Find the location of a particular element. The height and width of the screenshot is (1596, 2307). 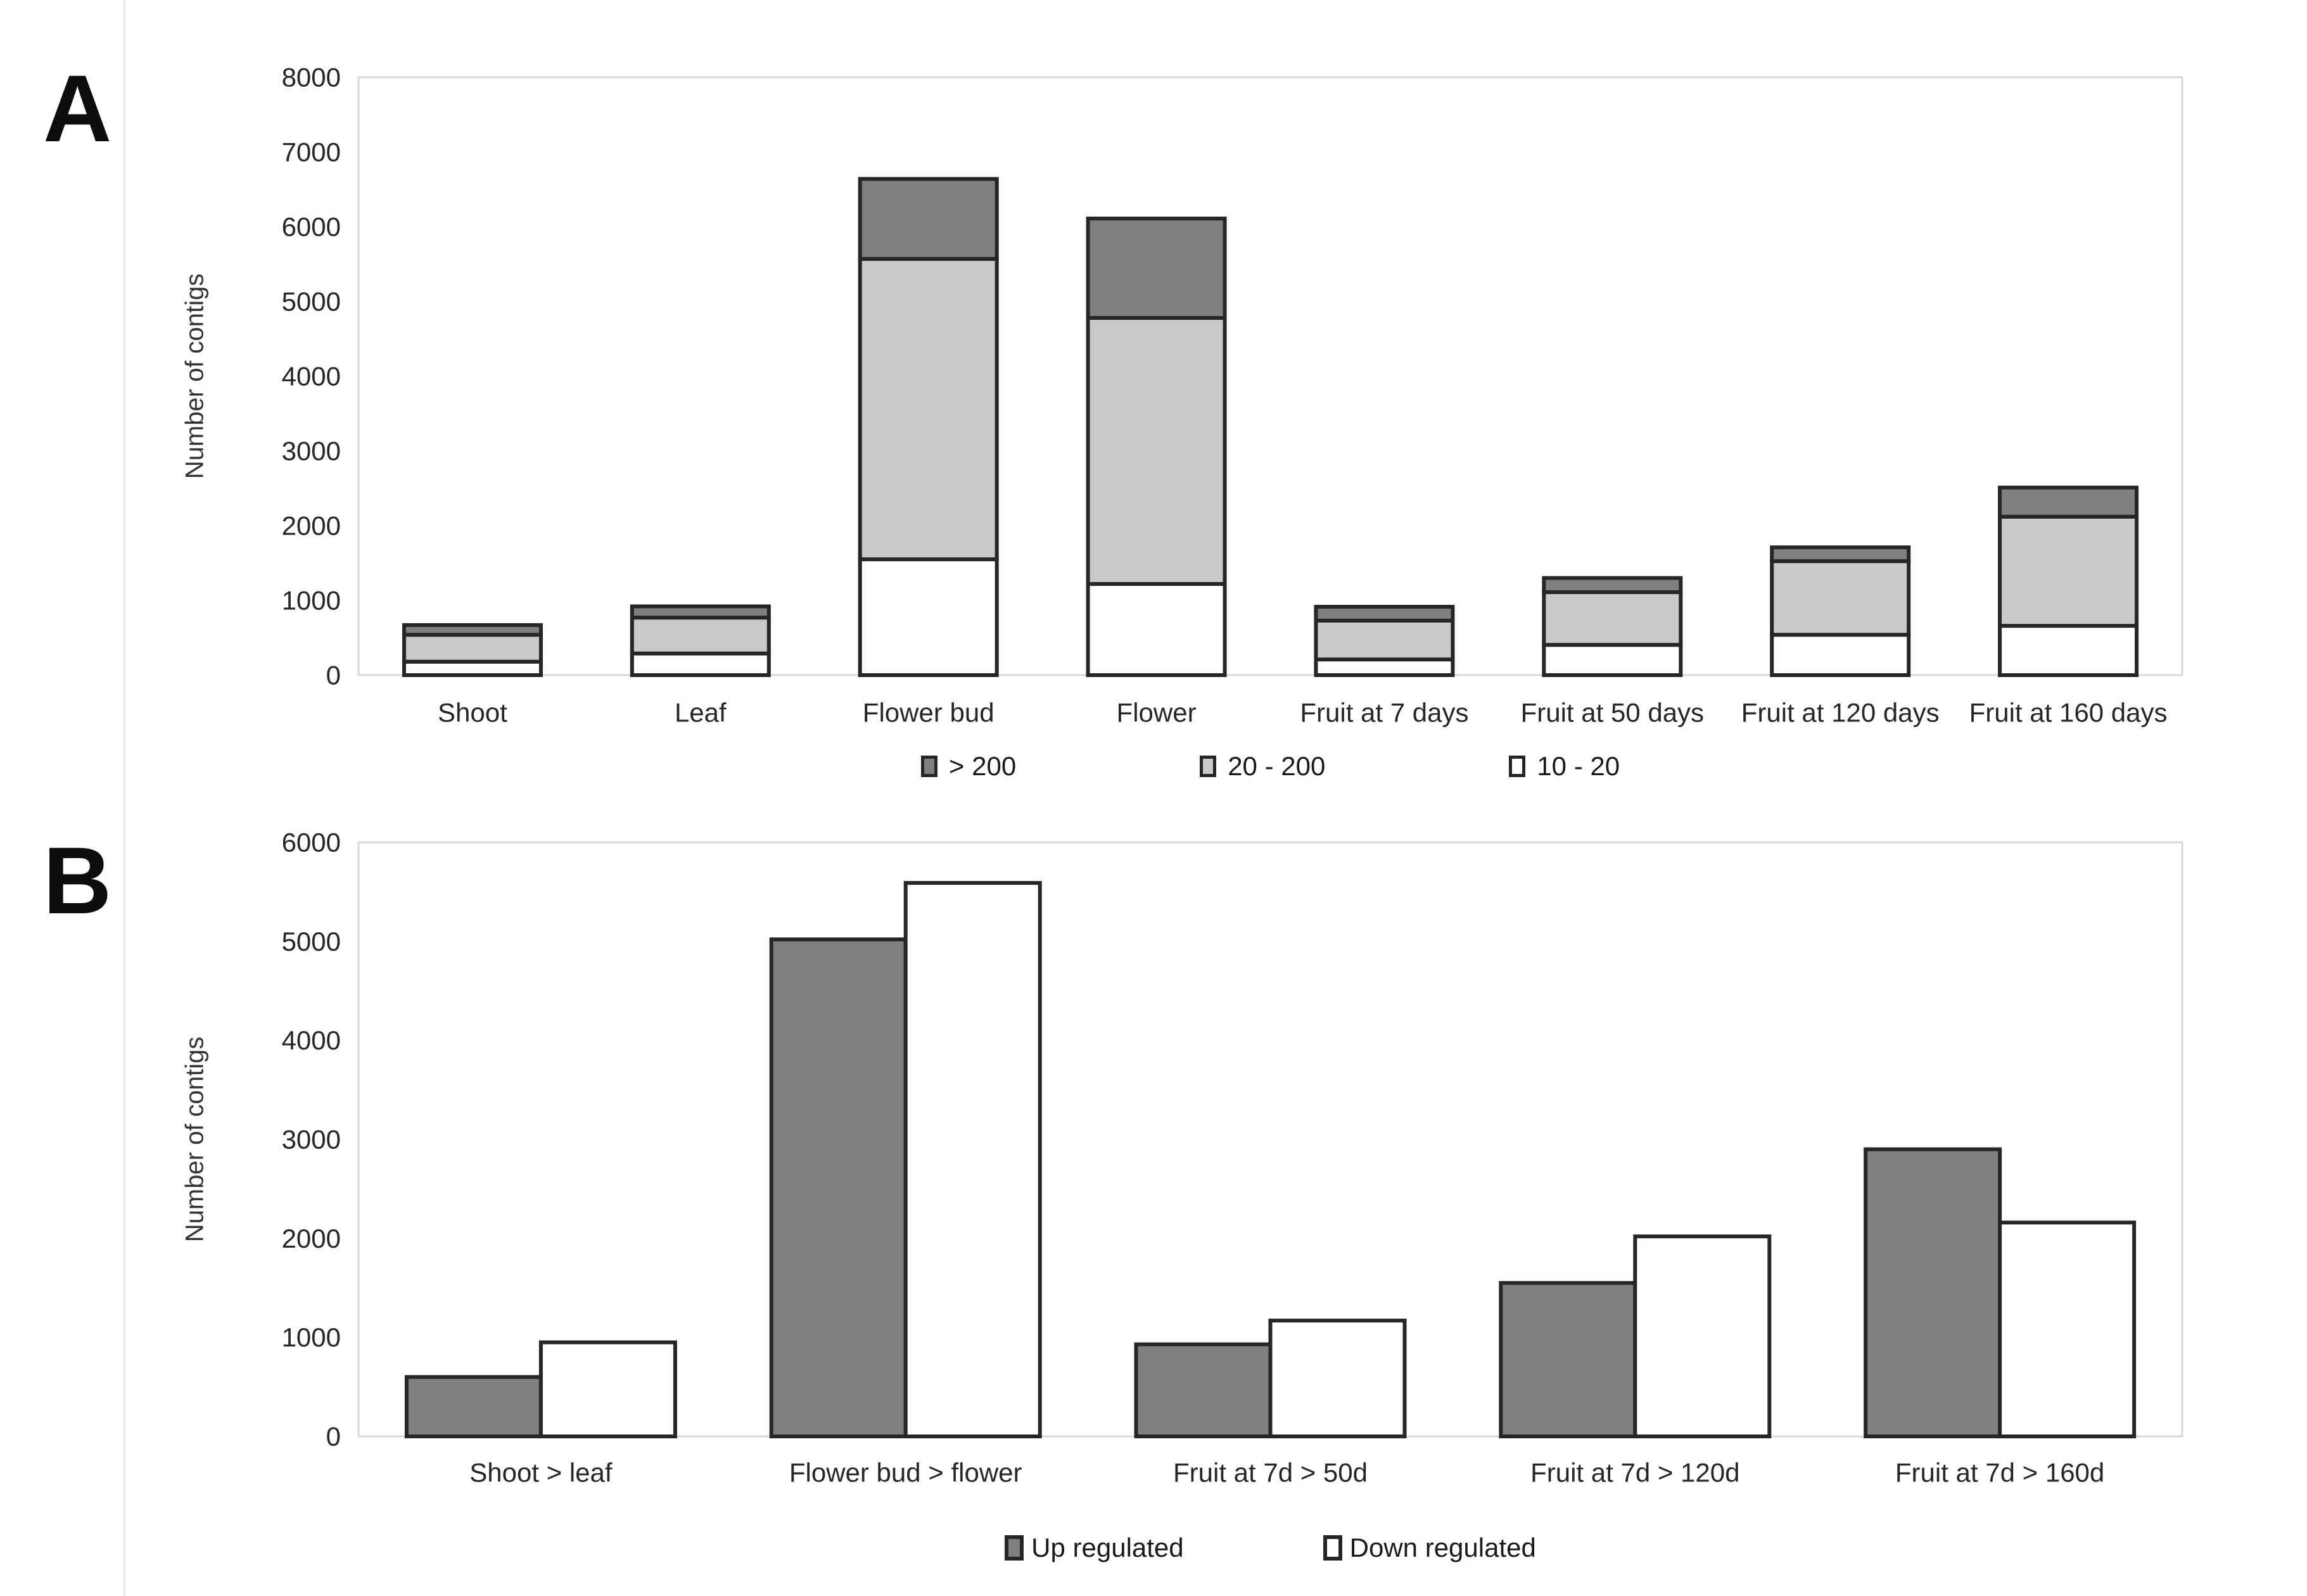

legend-a: > 200 20 - 200 10 - 20 is located at coordinates (1271, 766).